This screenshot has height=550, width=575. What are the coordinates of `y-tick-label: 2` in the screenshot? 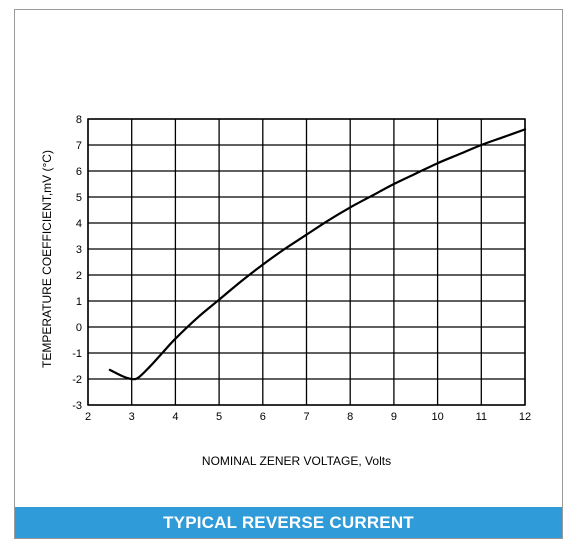 It's located at (79, 276).